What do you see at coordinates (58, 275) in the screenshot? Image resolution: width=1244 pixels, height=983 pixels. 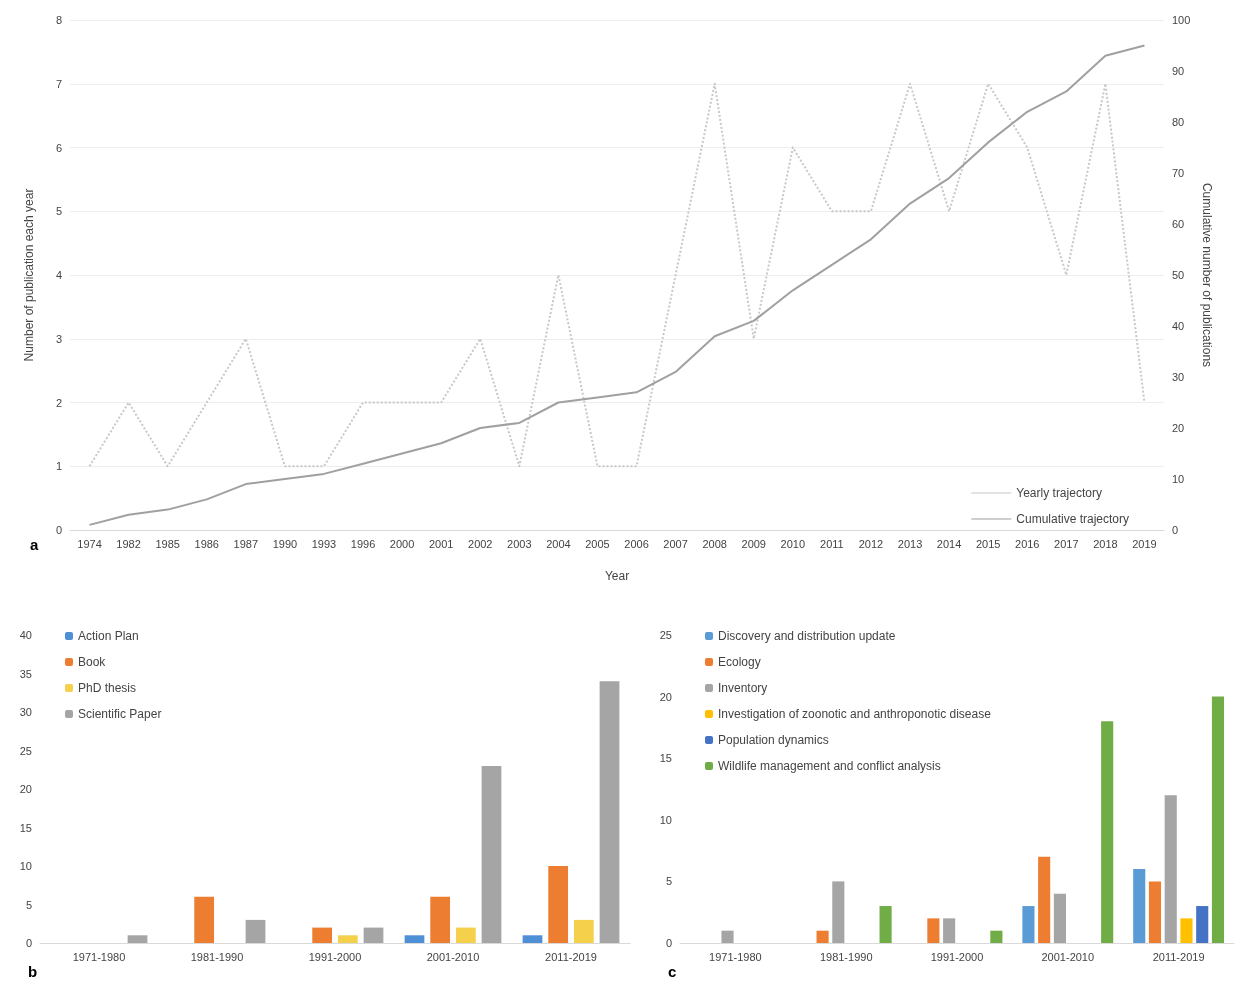 I see `y-tick-label: 4` at bounding box center [58, 275].